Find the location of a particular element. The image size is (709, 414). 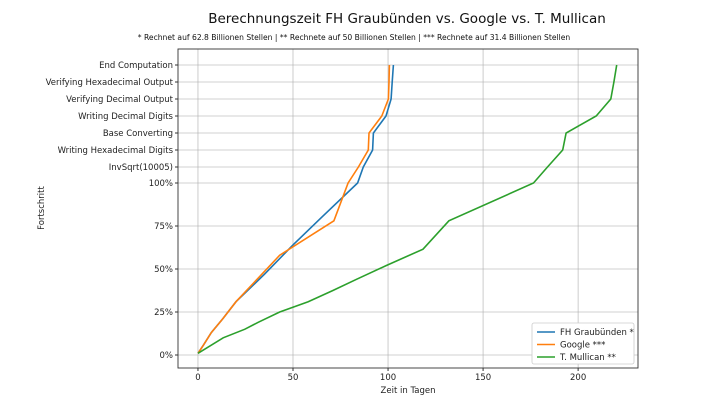

y-tick-label: 0% is located at coordinates (167, 356).